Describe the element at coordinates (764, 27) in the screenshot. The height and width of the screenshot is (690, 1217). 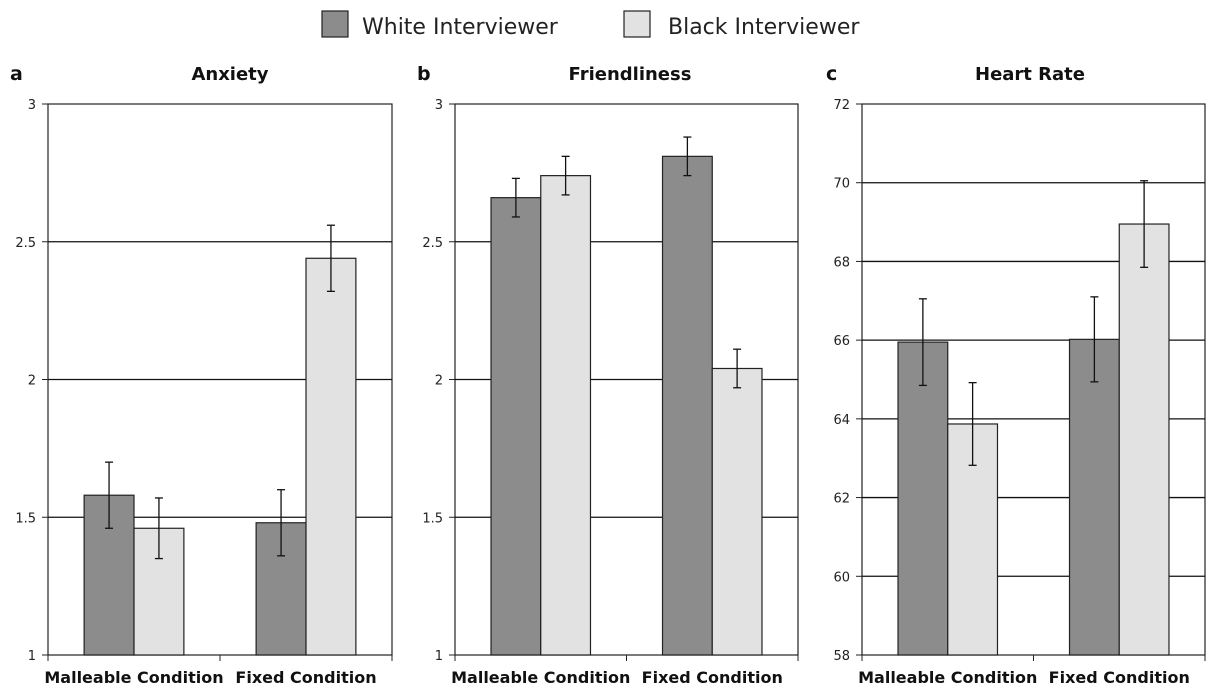
I see `legend-label-black: Black Interviewer` at that location.